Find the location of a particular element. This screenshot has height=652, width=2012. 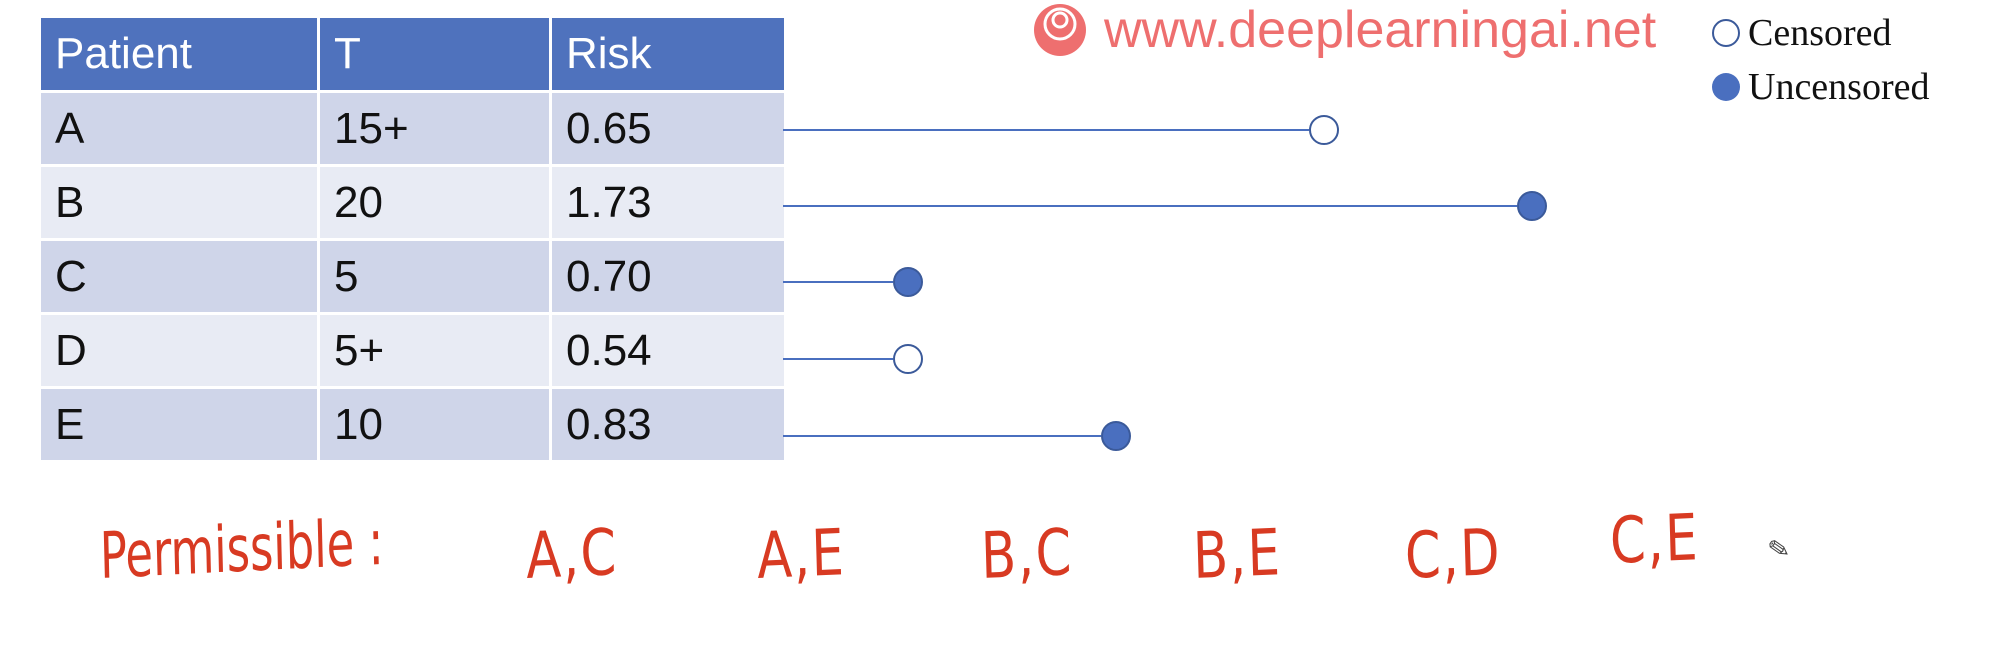

cell-risk: 0.65 is located at coordinates (668, 128).